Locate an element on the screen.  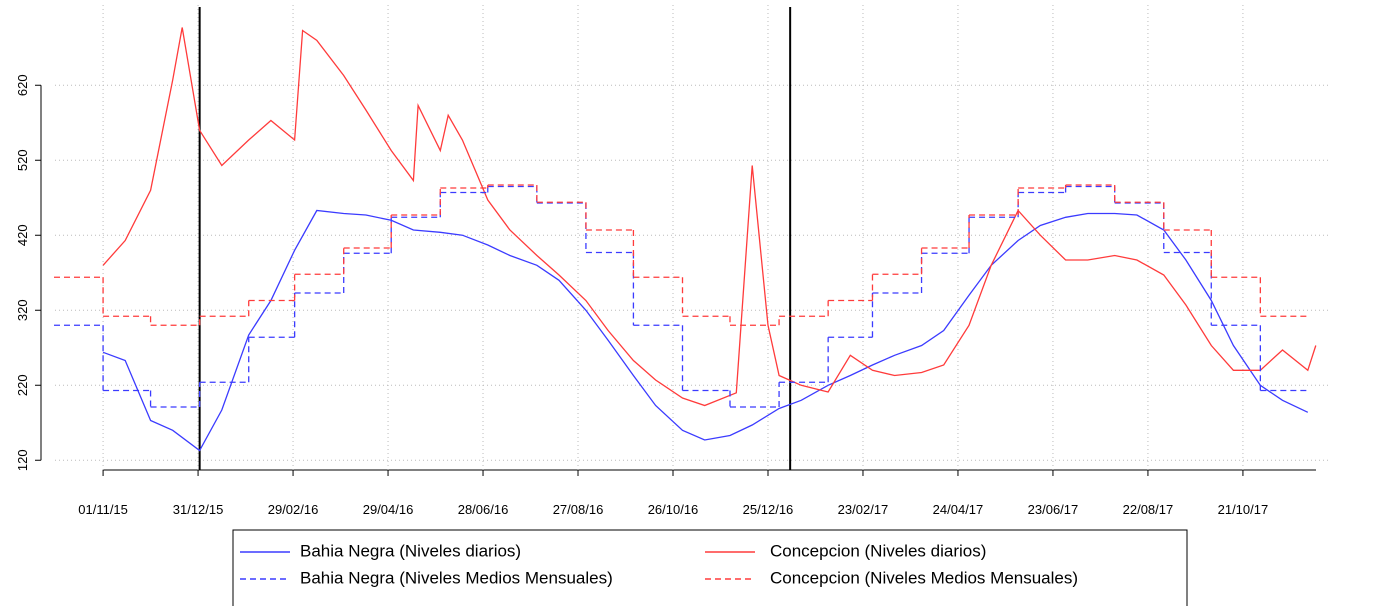
y-tick-label: 420 is located at coordinates (22, 235).